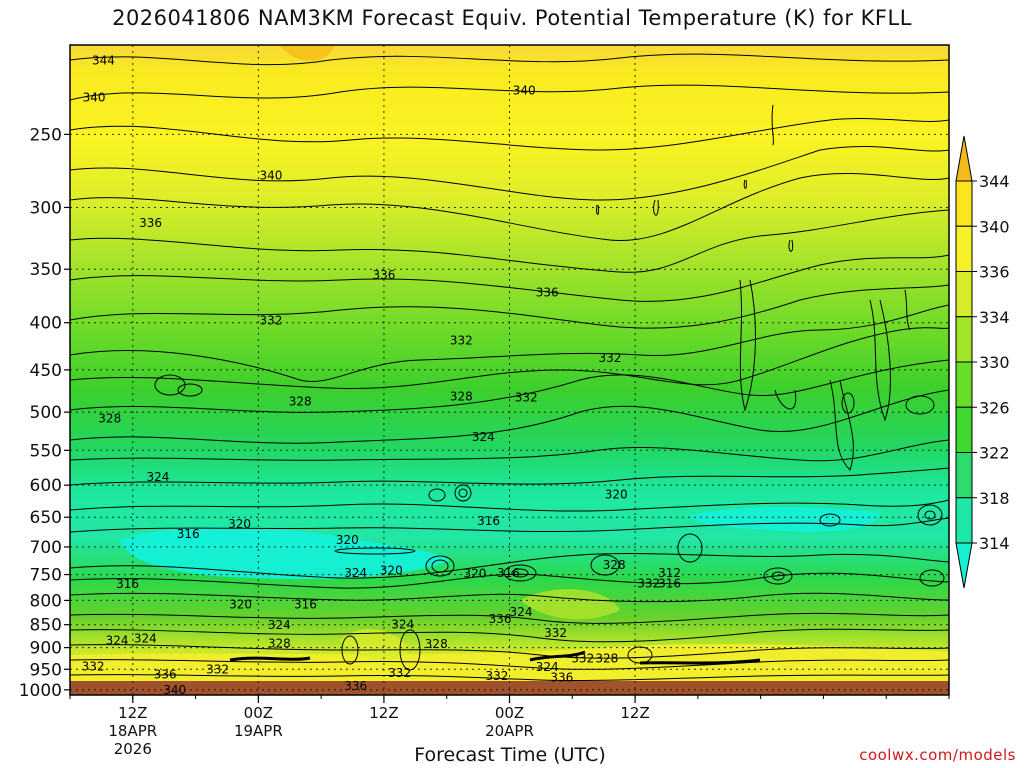 Image resolution: width=1024 pixels, height=768 pixels. Describe the element at coordinates (964, 565) in the screenshot. I see `colorbar-min-arrow` at that location.